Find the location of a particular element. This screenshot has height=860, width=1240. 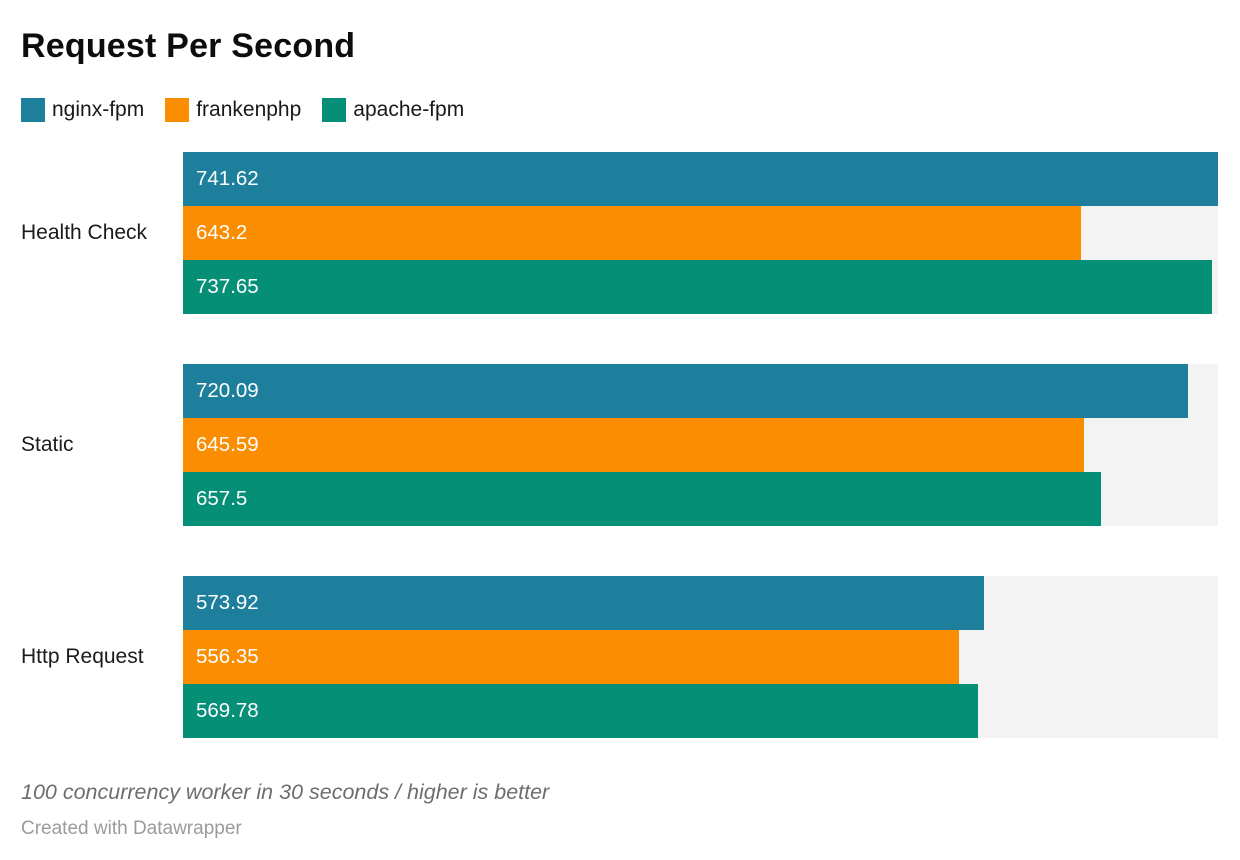

bar-value-label: 569.78 is located at coordinates (227, 710).